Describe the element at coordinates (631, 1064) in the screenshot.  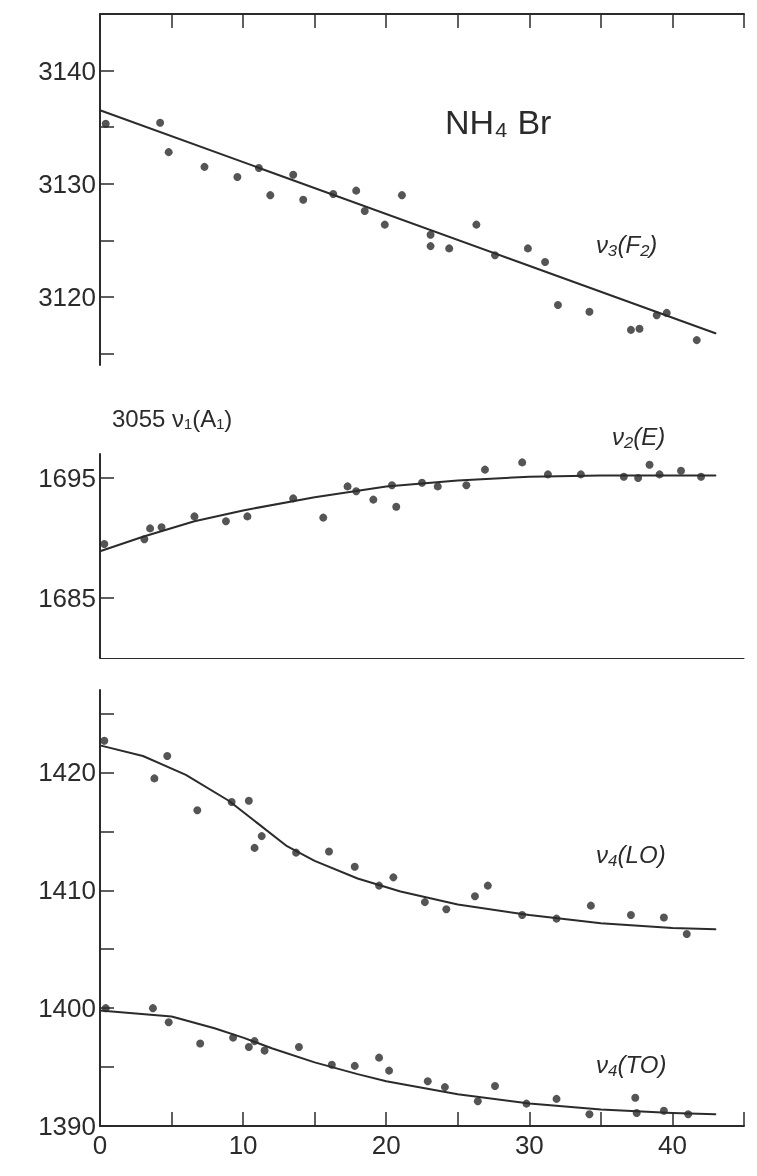
I see `series-label: ν₄(TO)` at that location.